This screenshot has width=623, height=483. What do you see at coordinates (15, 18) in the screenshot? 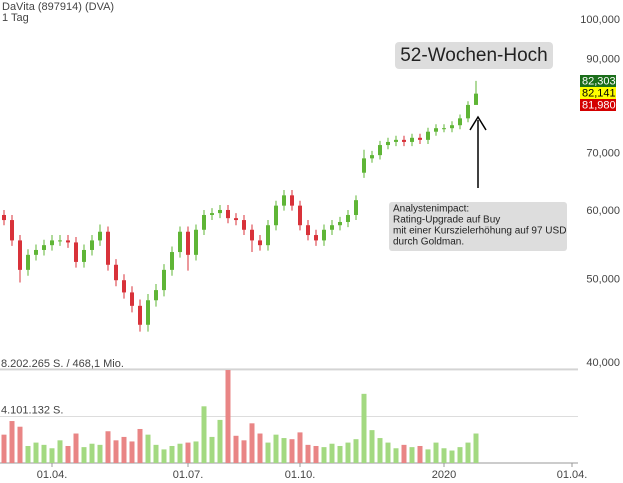
I see `chart-subtitle: 1 Tag` at bounding box center [15, 18].